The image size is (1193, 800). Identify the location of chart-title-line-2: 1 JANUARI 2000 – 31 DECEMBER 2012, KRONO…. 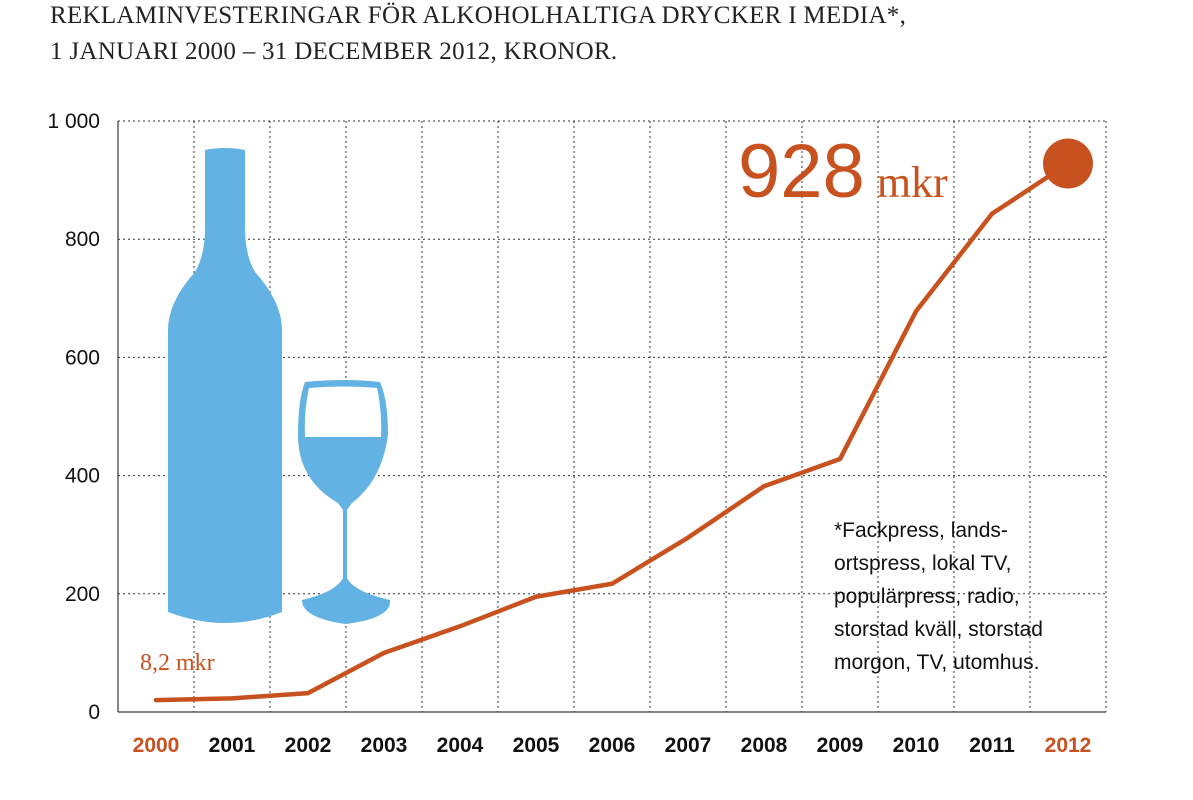
(334, 51).